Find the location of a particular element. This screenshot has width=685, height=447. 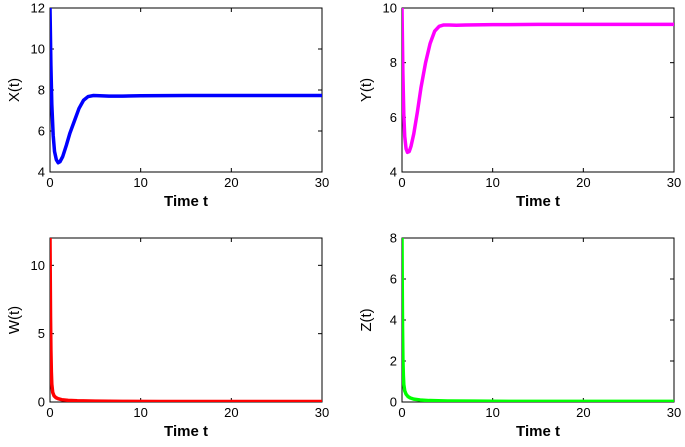

series-line-x is located at coordinates (186, 86).